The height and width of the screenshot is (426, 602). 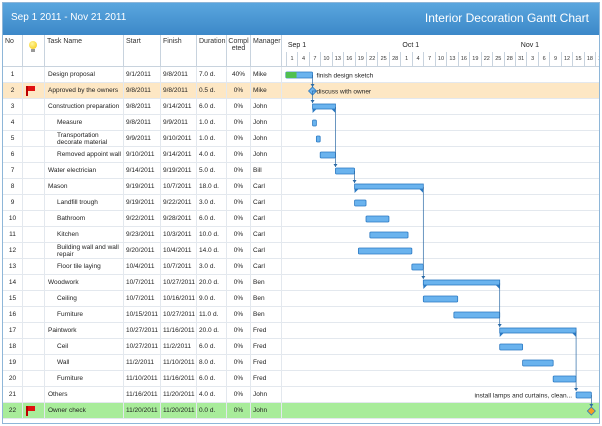 I want to click on cell-finish: 10/7/2011, so click(x=179, y=267).